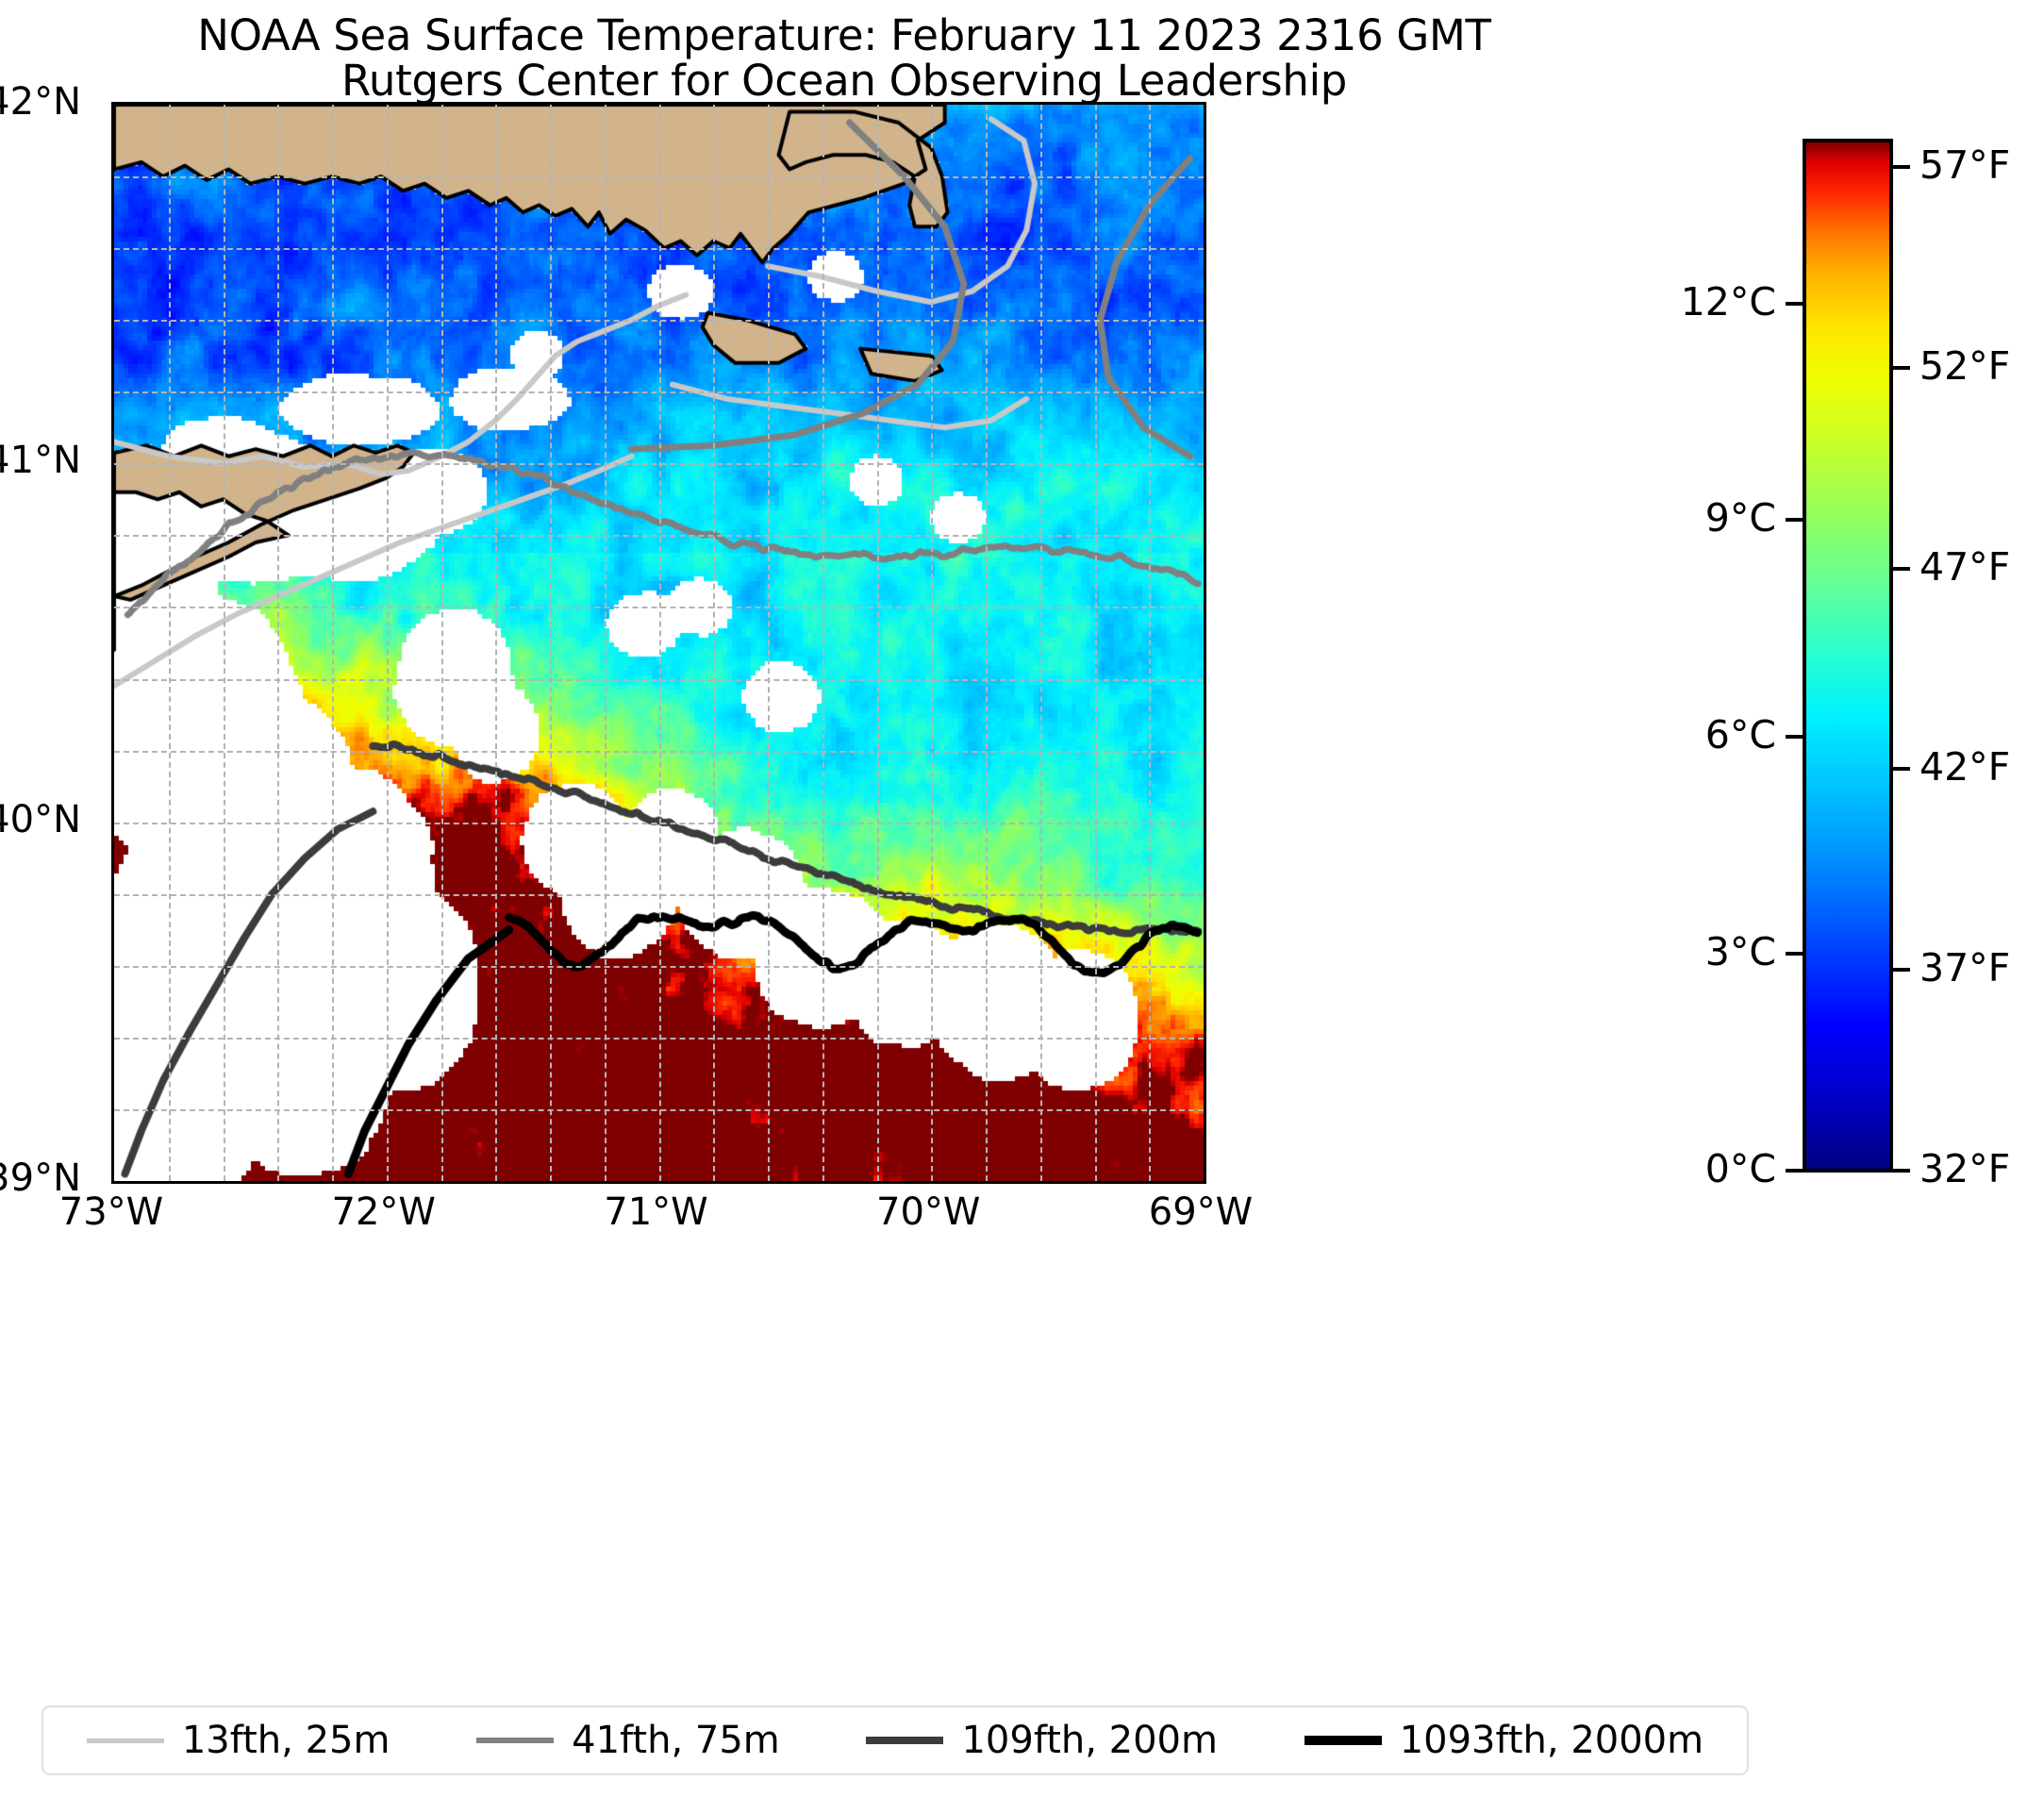 Image resolution: width=2044 pixels, height=1797 pixels. What do you see at coordinates (1965, 566) in the screenshot?
I see `colorbar-label-fahrenheit: 47°F` at bounding box center [1965, 566].